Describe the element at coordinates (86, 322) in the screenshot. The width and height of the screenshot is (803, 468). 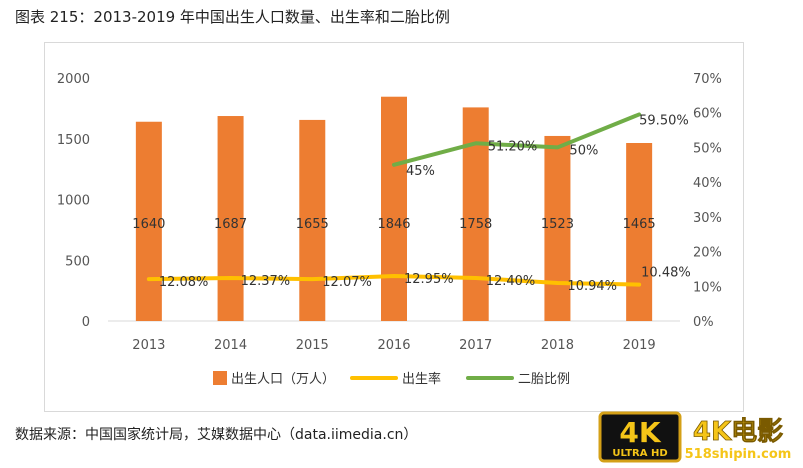
I see `y-left-tick-label: 0` at that location.